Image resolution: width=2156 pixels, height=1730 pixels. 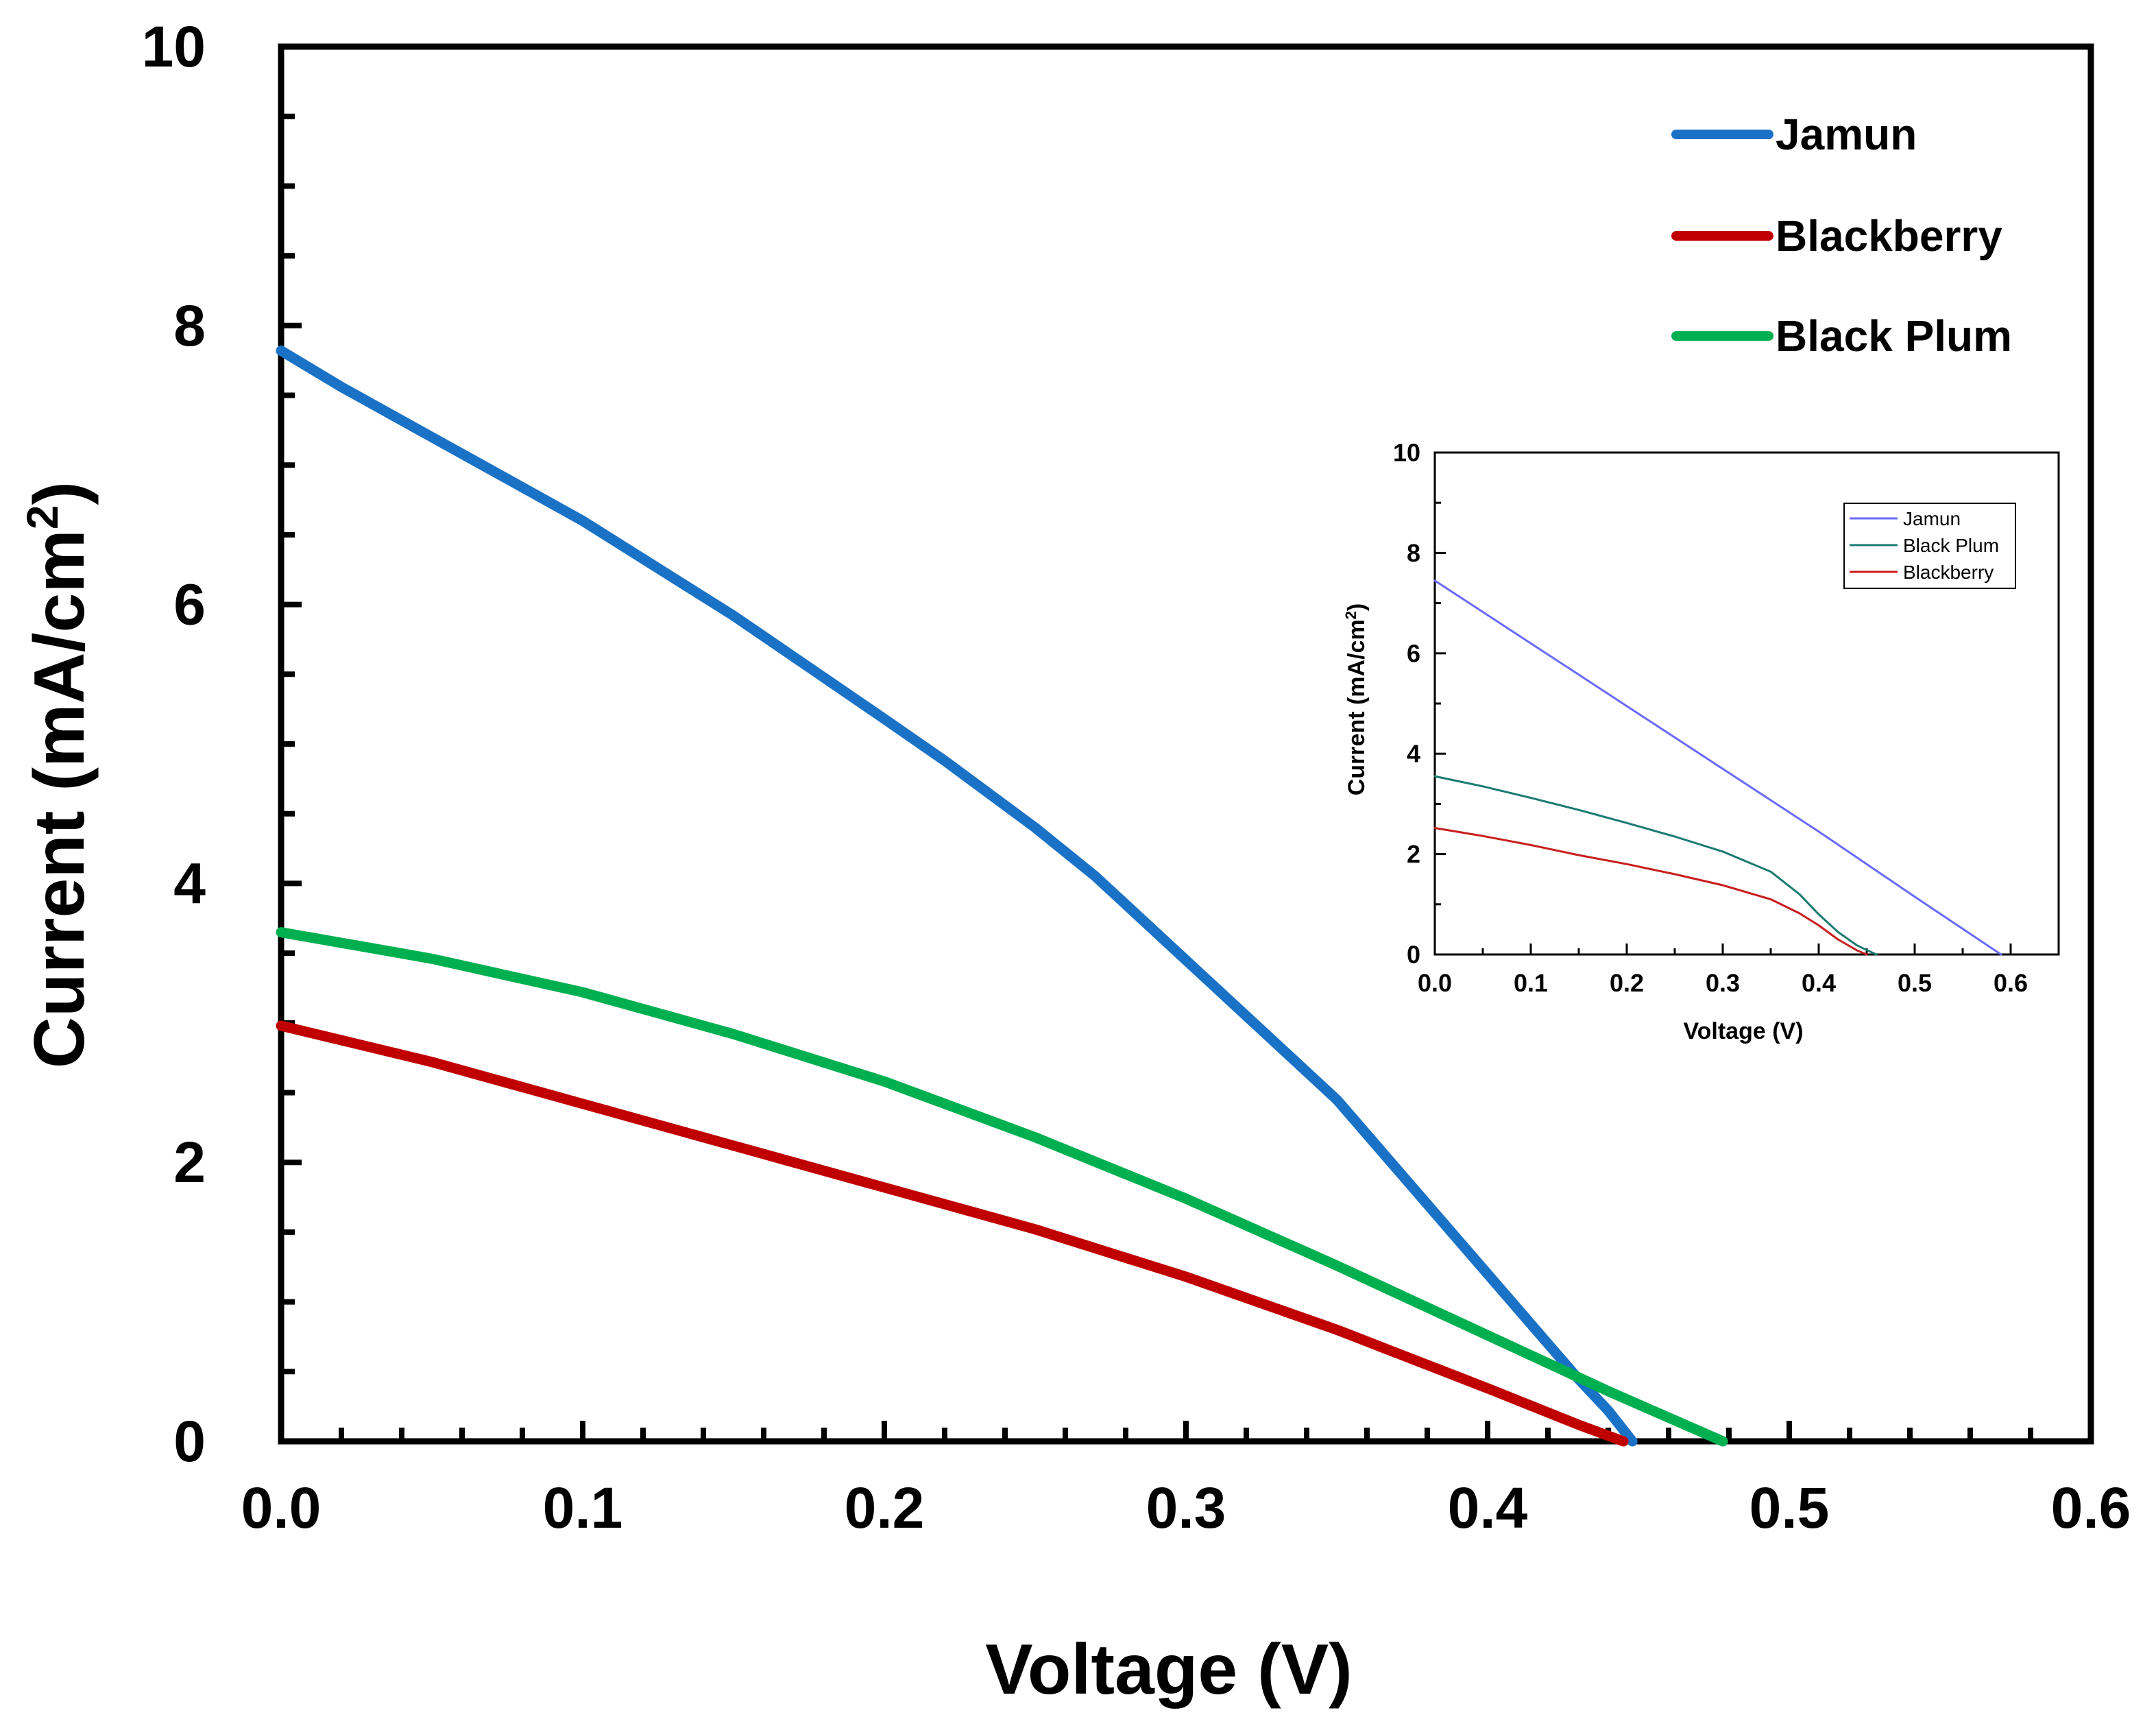 What do you see at coordinates (1168, 1669) in the screenshot?
I see `main-x-axis-title: Voltage (V)` at bounding box center [1168, 1669].